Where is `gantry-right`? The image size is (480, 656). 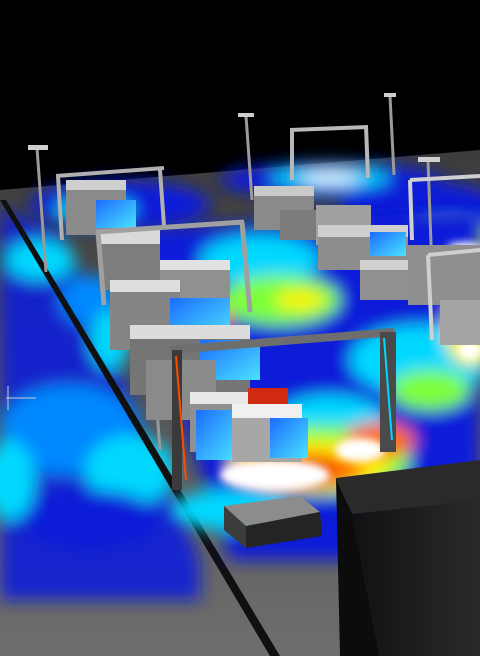
gantry-right is located at coordinates (444, 257).